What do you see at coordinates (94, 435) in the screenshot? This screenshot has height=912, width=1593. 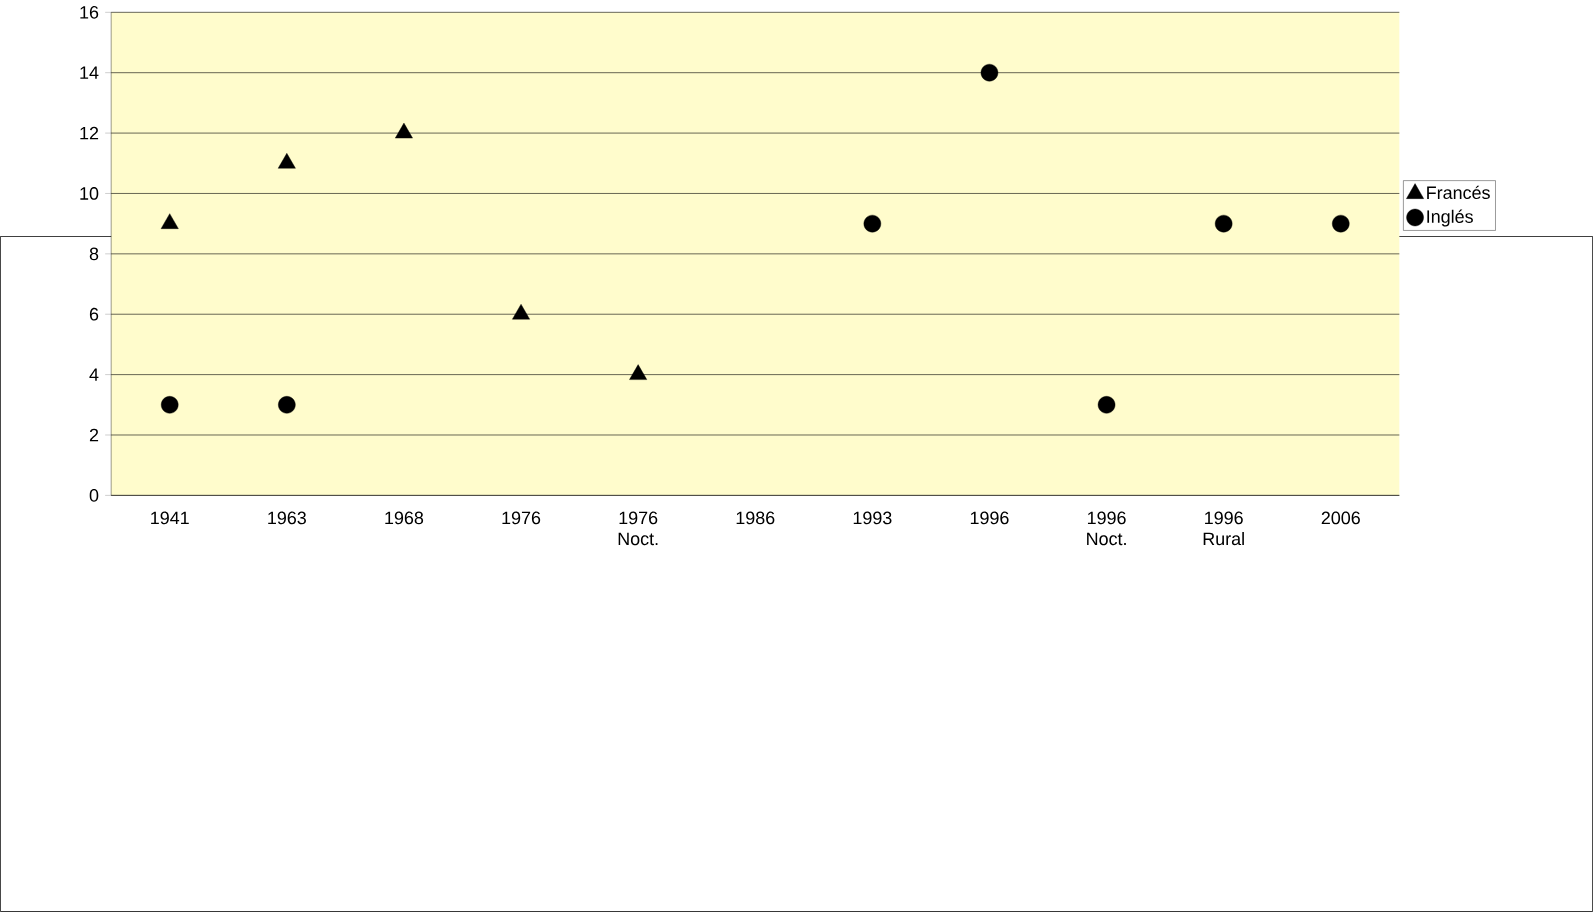 I see `y-tick-label: 2` at bounding box center [94, 435].